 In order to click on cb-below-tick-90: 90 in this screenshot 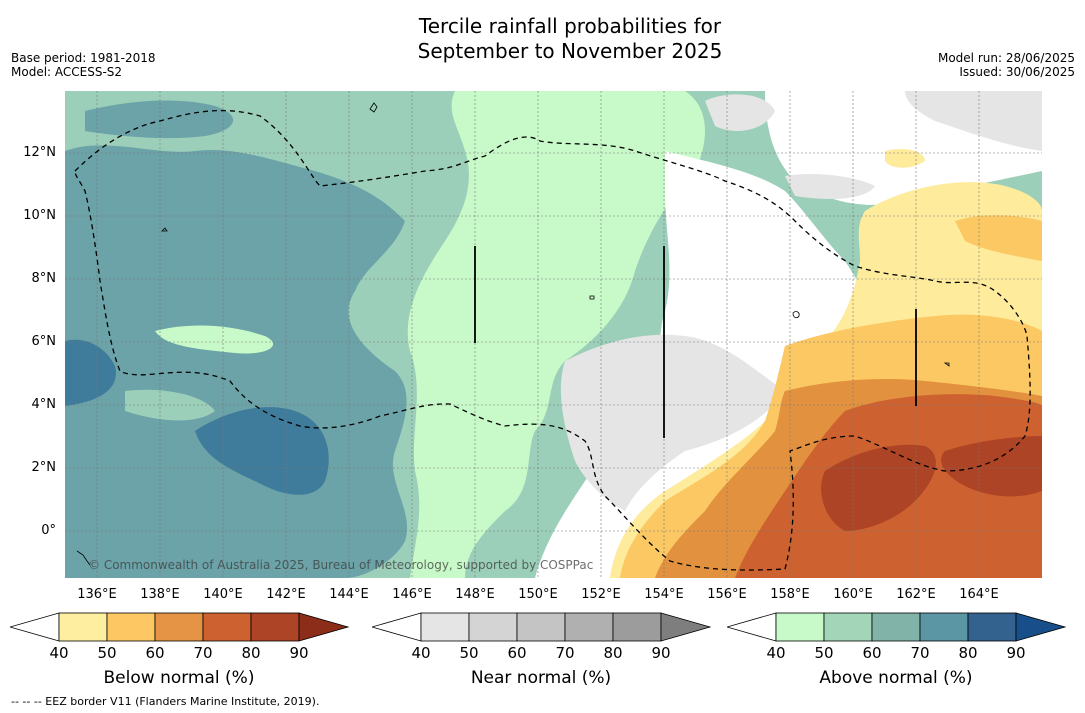, I will do `click(299, 653)`.